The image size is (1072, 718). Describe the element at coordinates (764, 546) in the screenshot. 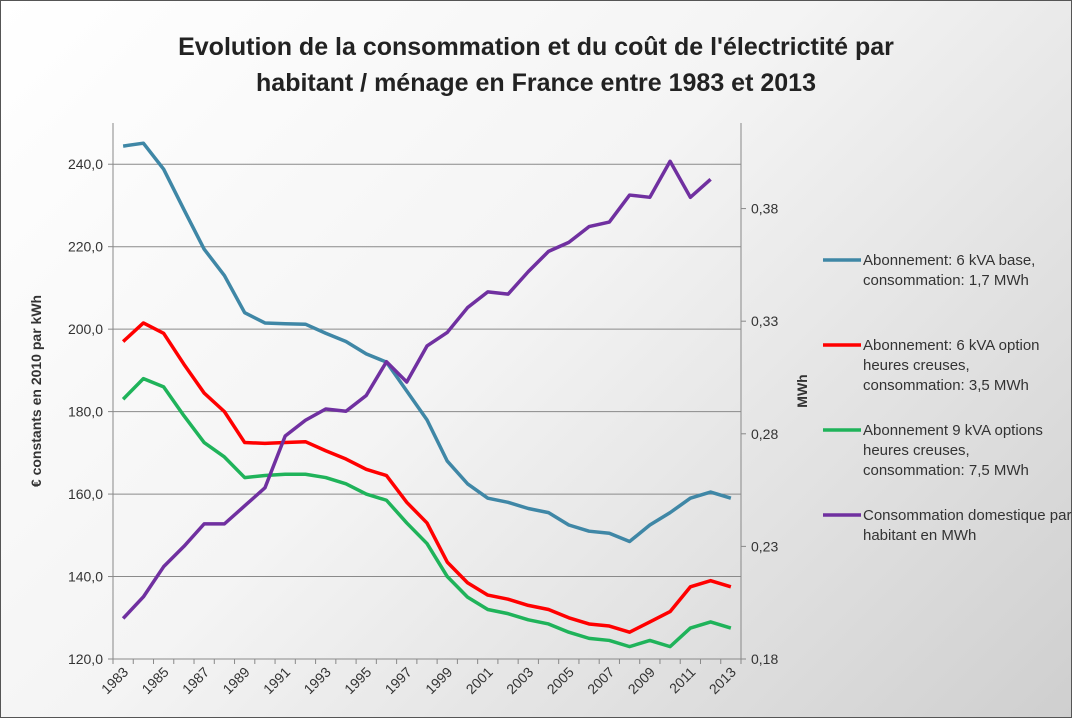

I see `y2-tick-label: 0,23` at that location.